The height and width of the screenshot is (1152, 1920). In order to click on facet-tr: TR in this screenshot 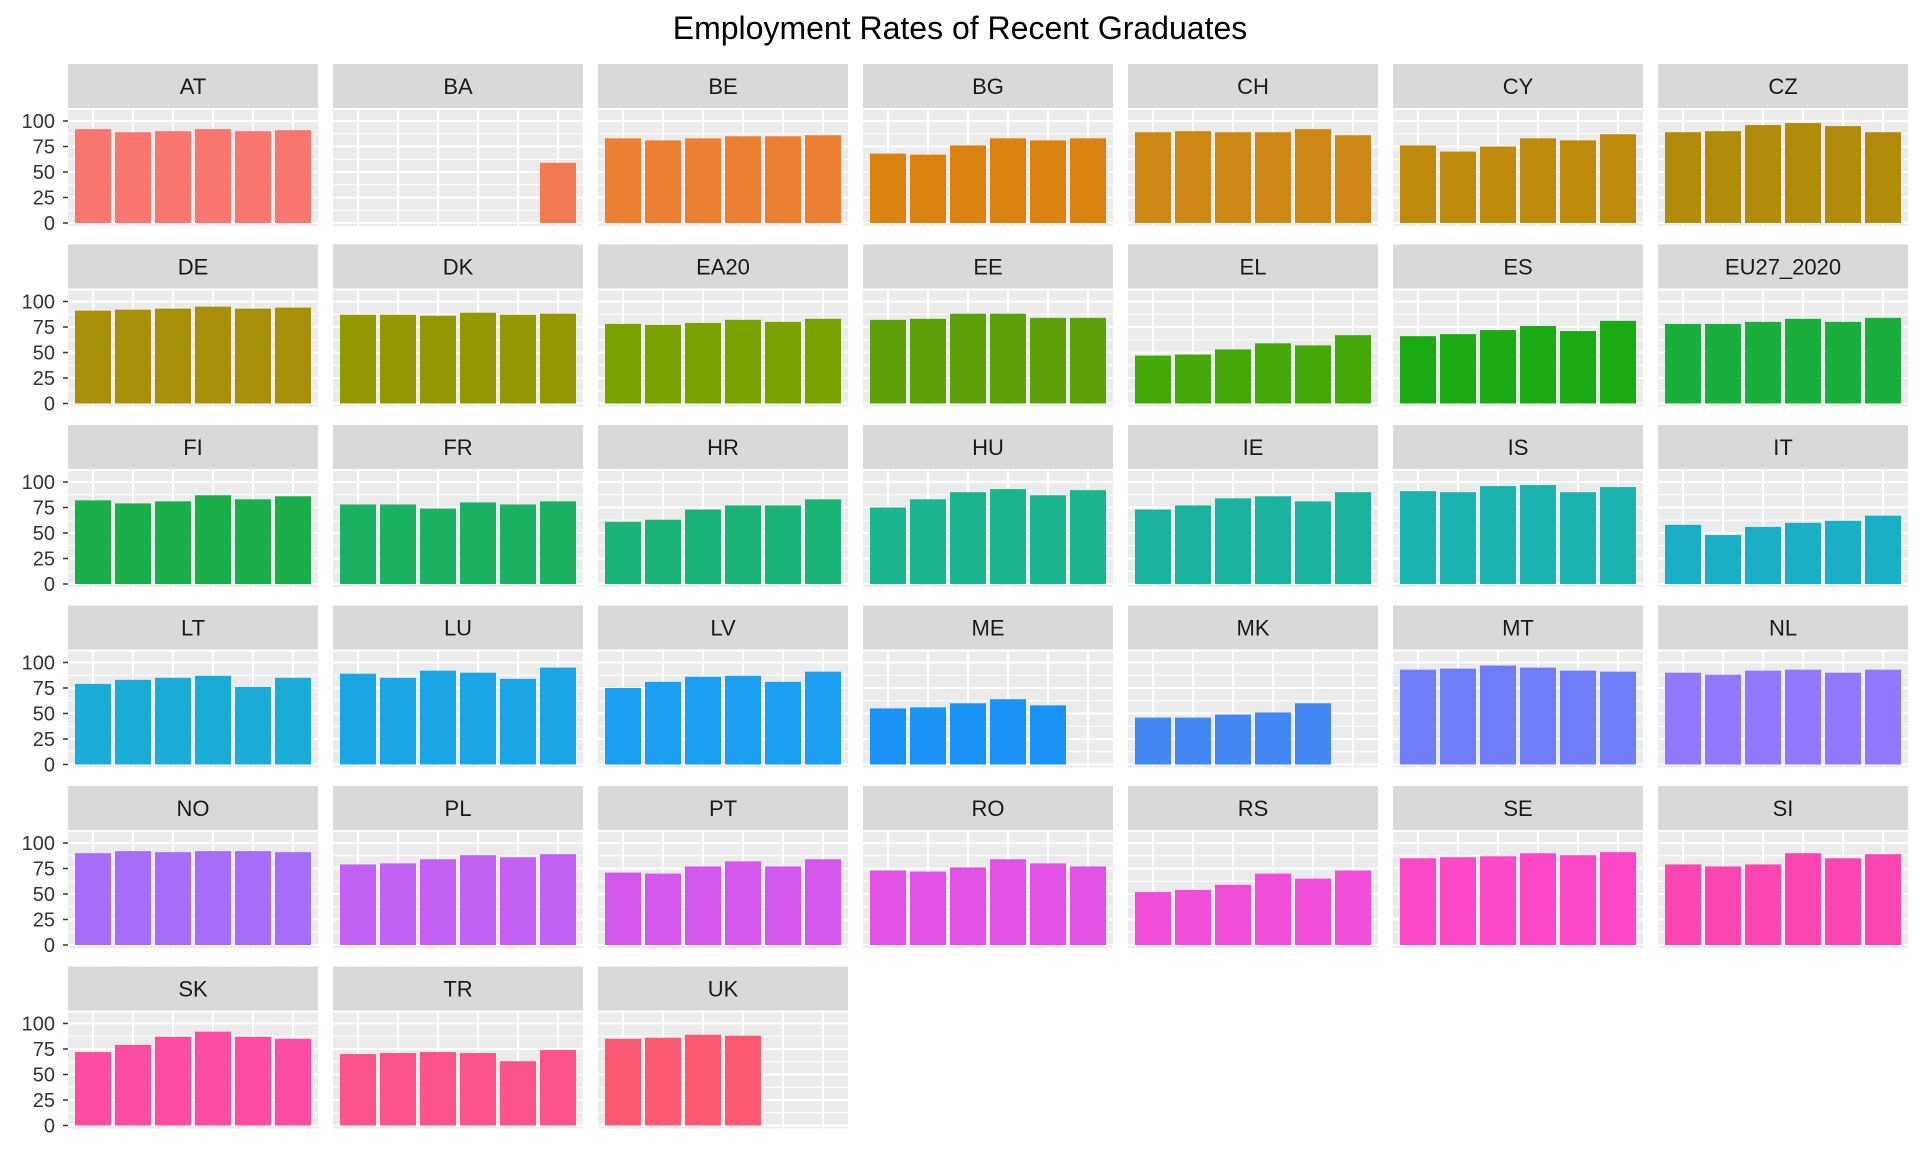, I will do `click(458, 1047)`.